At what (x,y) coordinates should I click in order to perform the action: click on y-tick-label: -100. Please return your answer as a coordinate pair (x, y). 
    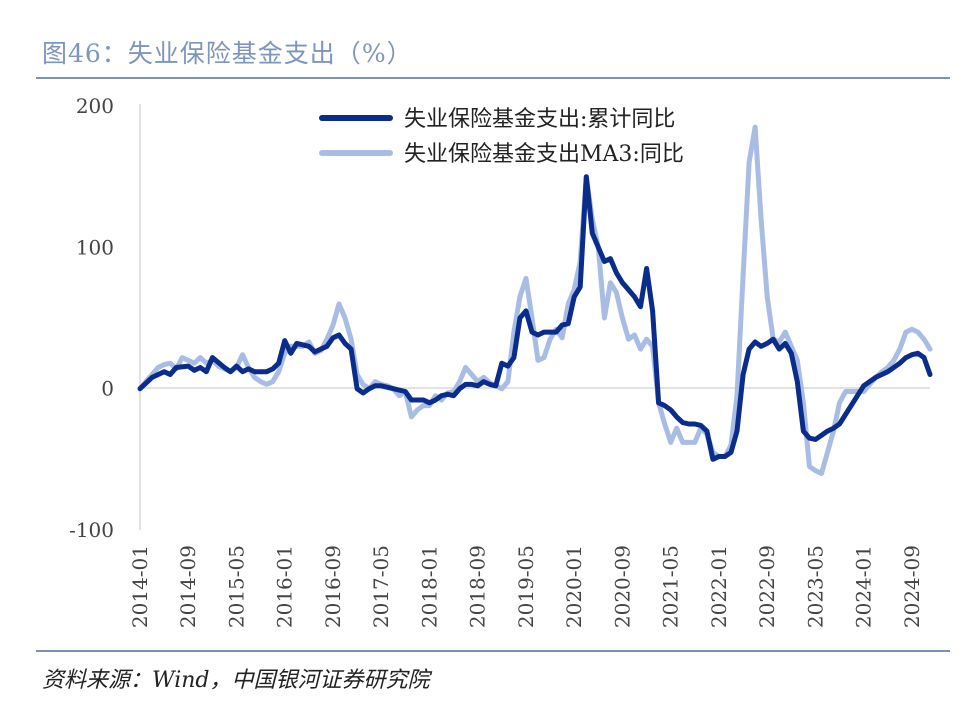
    Looking at the image, I should click on (91, 530).